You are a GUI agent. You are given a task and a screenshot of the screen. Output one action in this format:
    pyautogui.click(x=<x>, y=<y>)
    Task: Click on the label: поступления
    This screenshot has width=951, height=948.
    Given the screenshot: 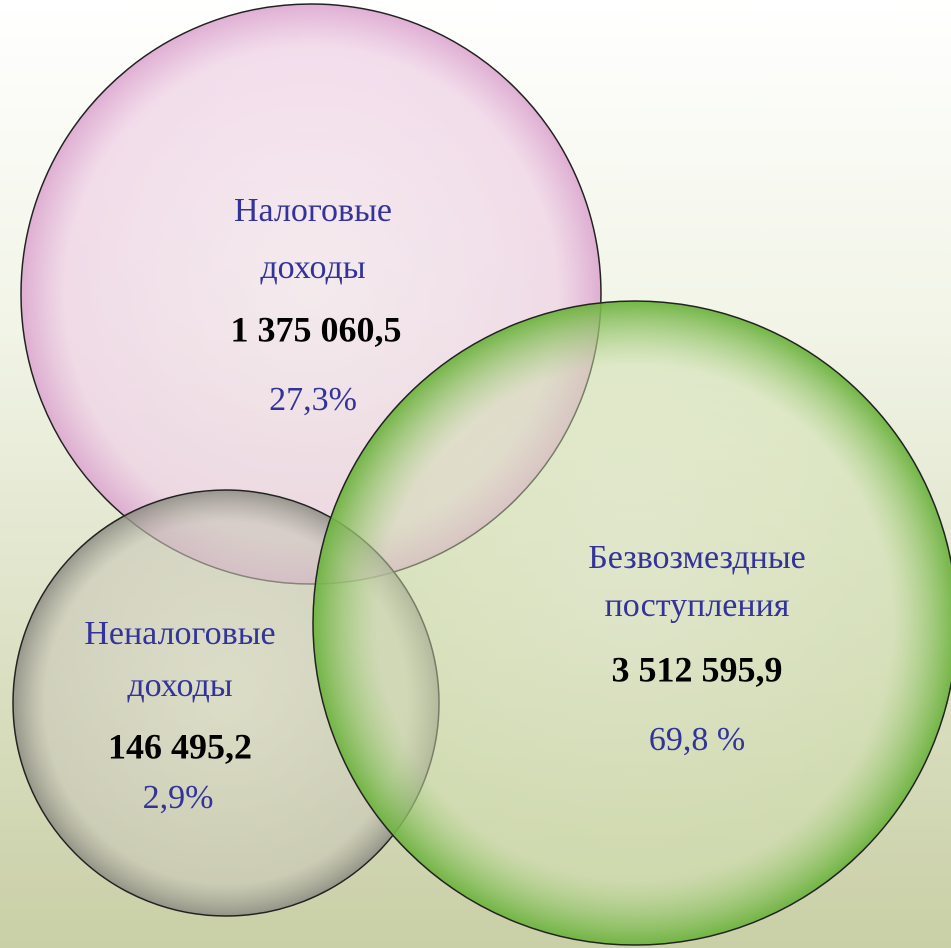 What is the action you would take?
    pyautogui.click(x=697, y=605)
    